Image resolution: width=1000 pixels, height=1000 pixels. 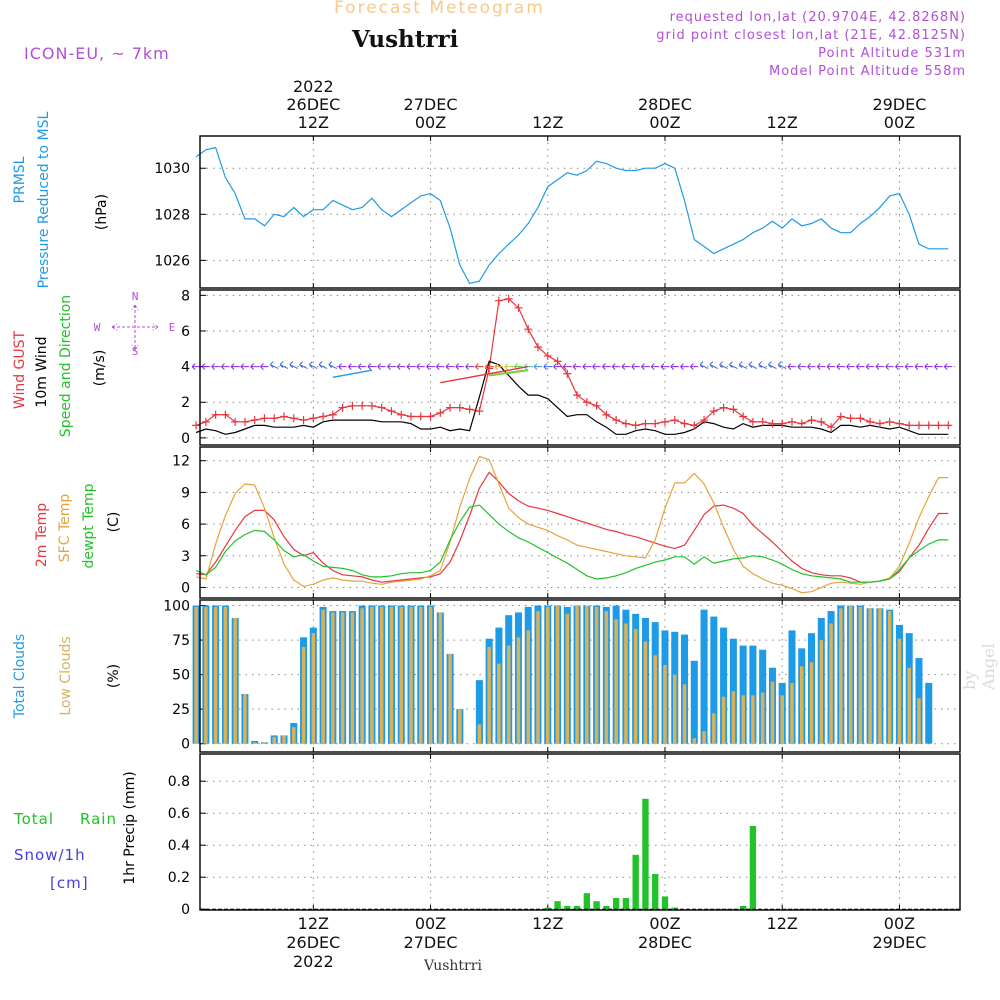 What do you see at coordinates (313, 122) in the screenshot?
I see `top-hour-label: 12Z` at bounding box center [313, 122].